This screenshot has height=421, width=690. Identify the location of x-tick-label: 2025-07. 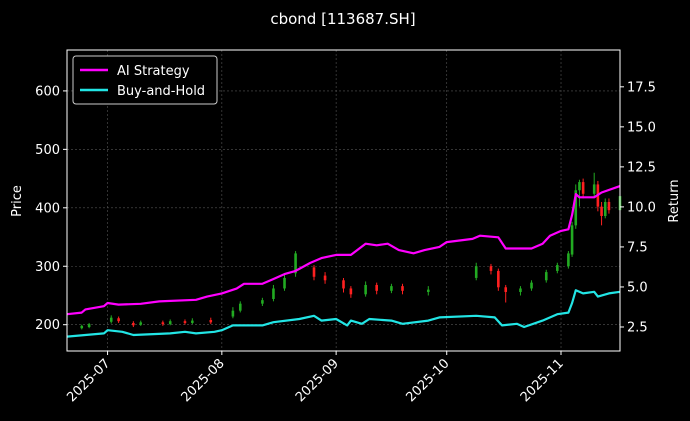
(88, 380).